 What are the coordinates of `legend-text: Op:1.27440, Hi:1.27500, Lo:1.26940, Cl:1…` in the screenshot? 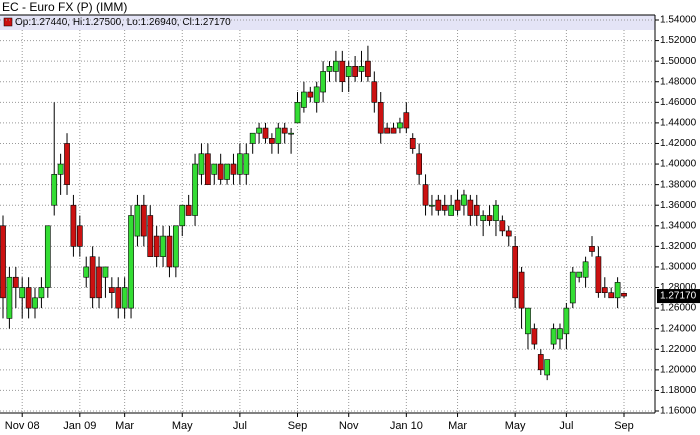 It's located at (123, 22).